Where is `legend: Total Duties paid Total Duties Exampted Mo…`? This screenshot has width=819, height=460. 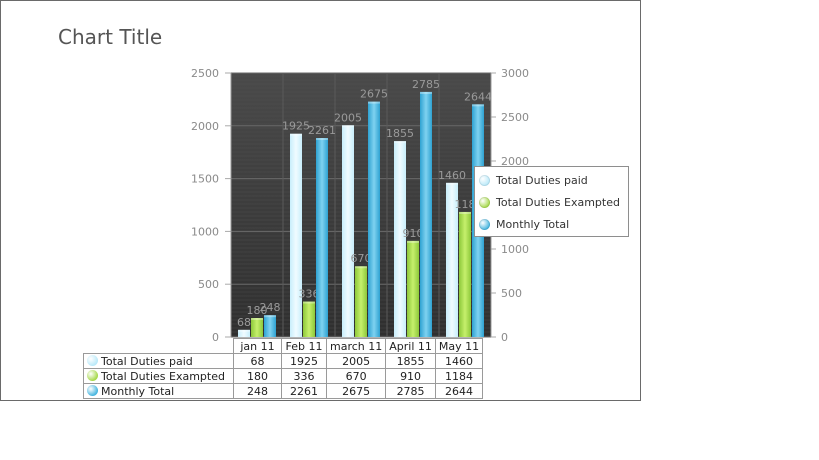
legend: Total Duties paid Total Duties Exampted Mo… is located at coordinates (551, 201).